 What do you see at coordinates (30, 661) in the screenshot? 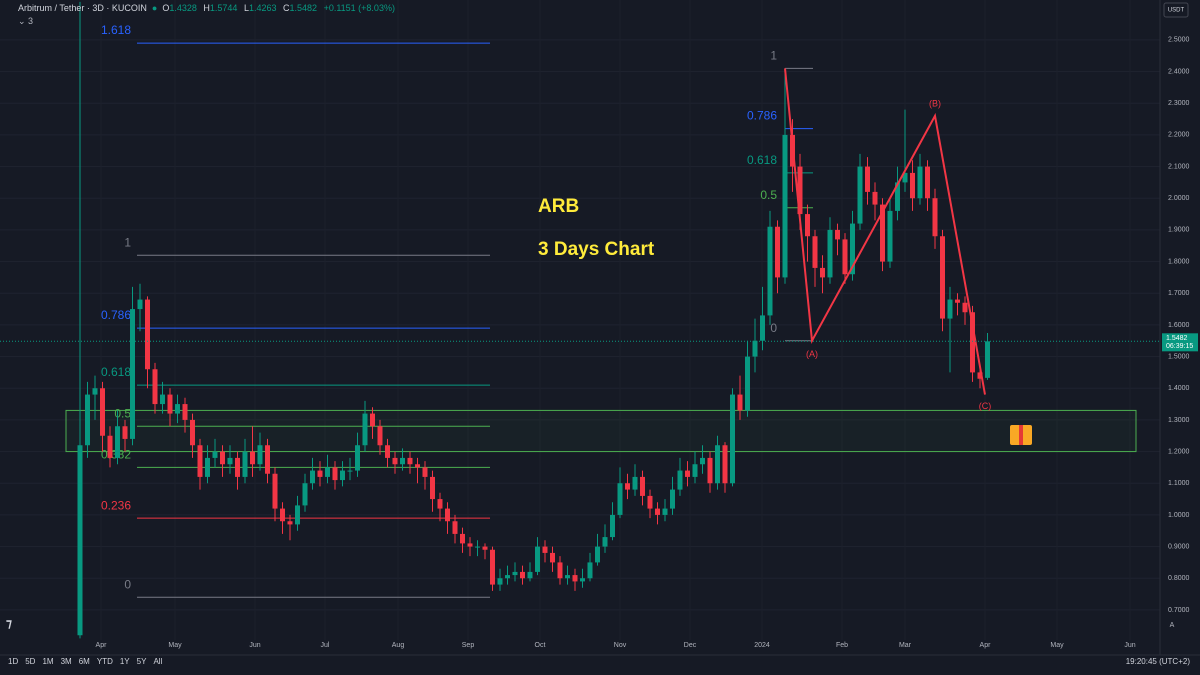
I see `timeframe-button: 5D` at bounding box center [30, 661].